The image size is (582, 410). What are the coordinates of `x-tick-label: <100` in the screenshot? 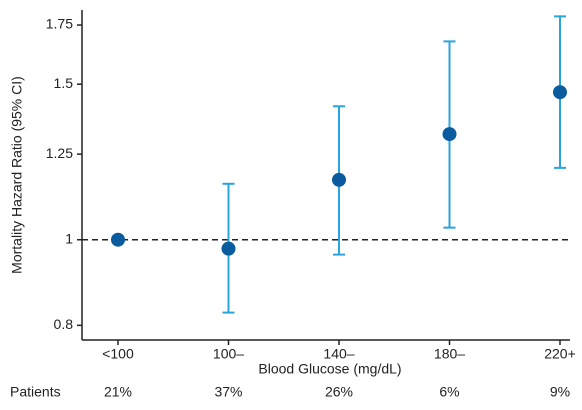 It's located at (118, 354).